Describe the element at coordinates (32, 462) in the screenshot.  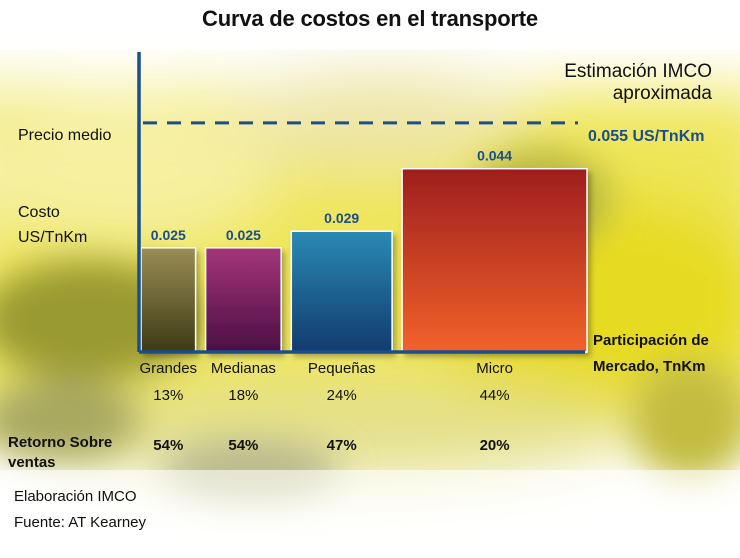
I see `return-row-label-line-2: ventas` at that location.